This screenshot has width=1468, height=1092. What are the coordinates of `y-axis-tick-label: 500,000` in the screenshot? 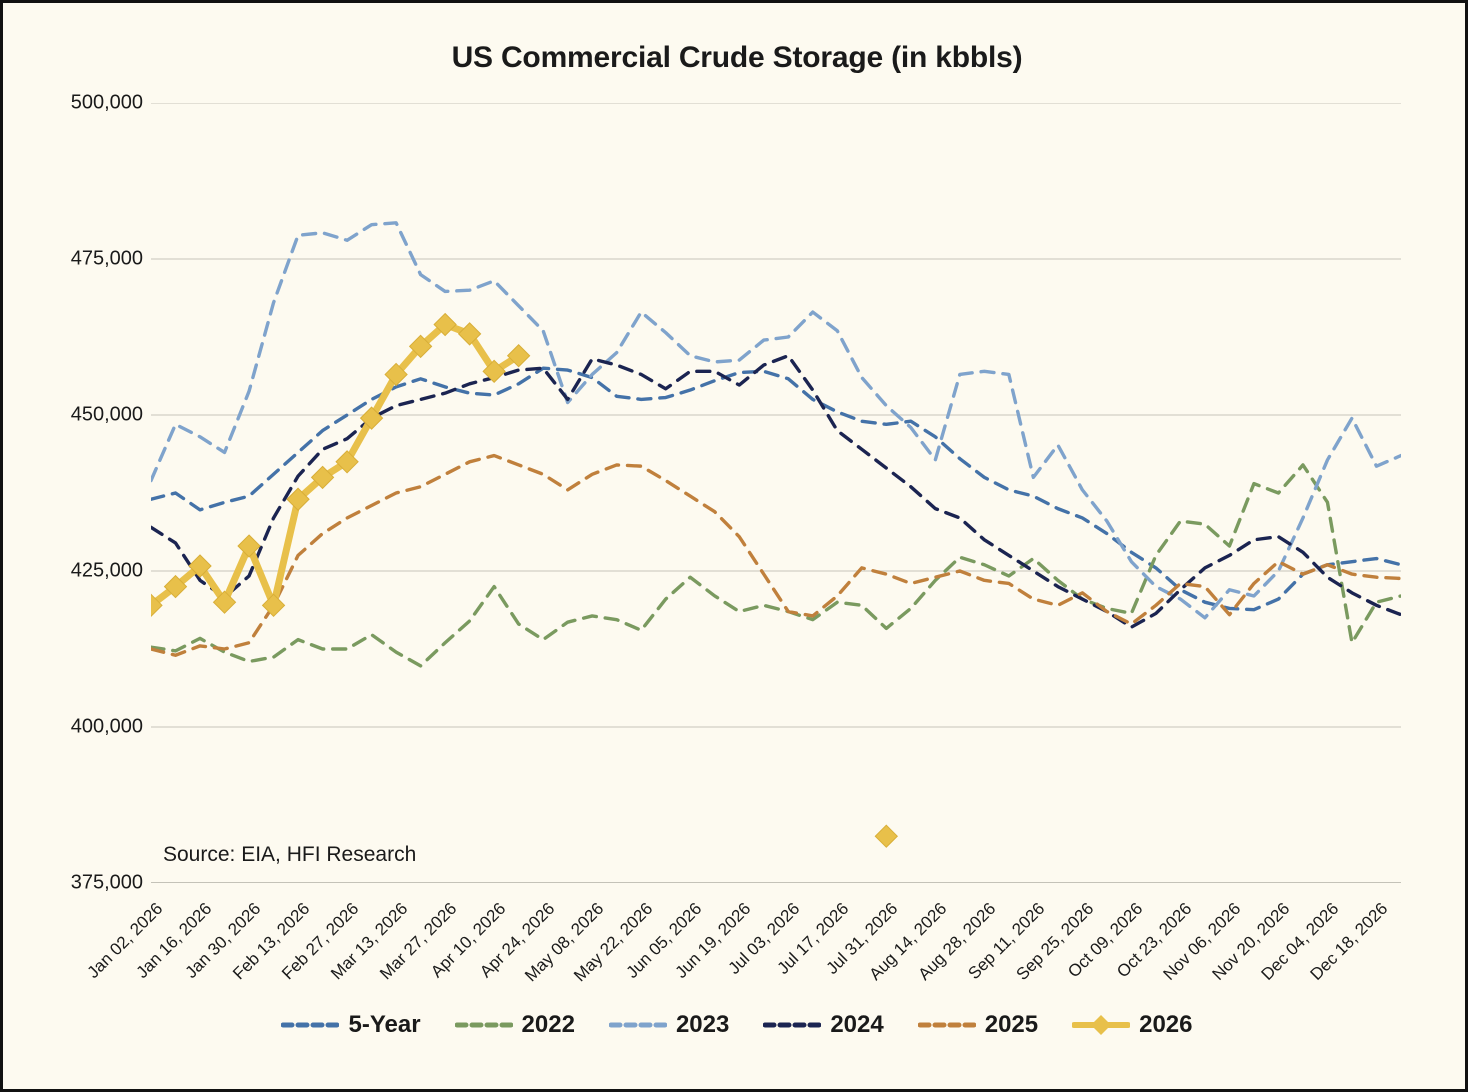 It's located at (106, 102).